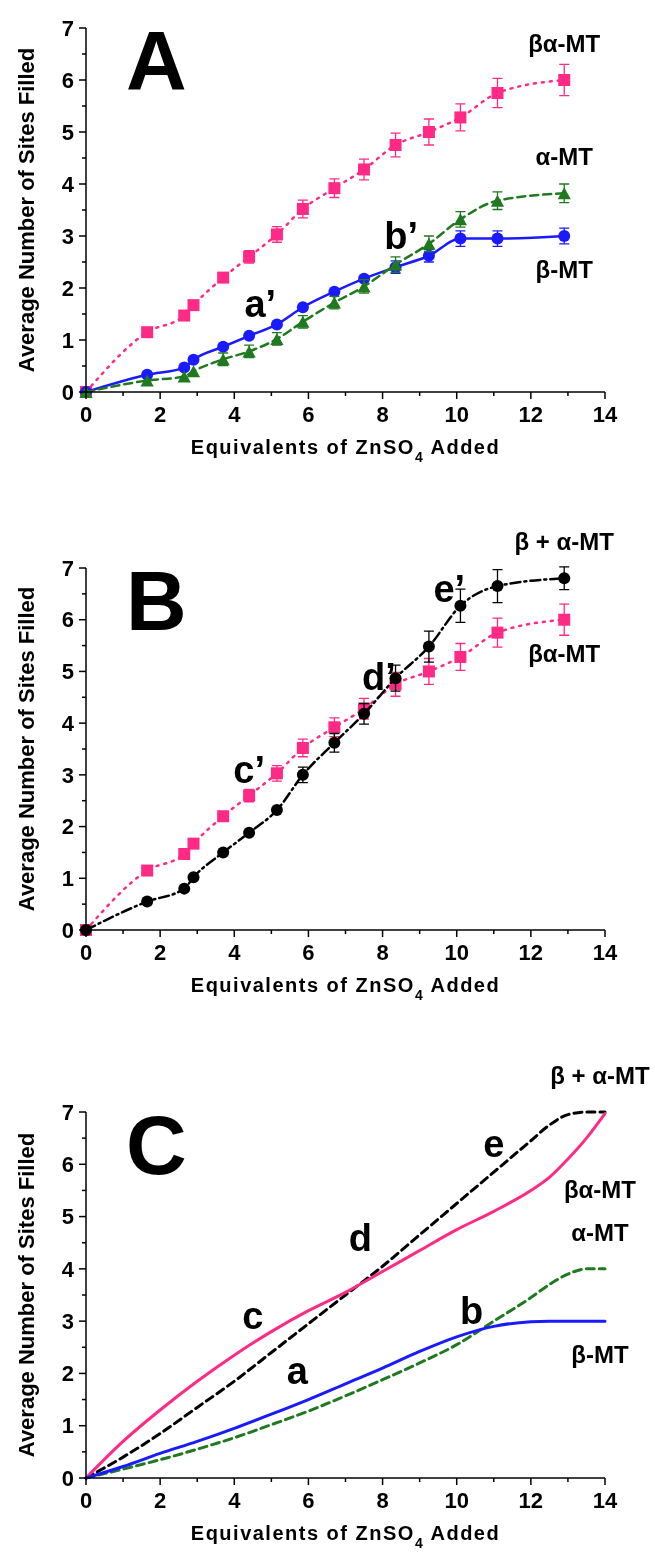 The width and height of the screenshot is (655, 1567). I want to click on annotation: e’, so click(449, 588).